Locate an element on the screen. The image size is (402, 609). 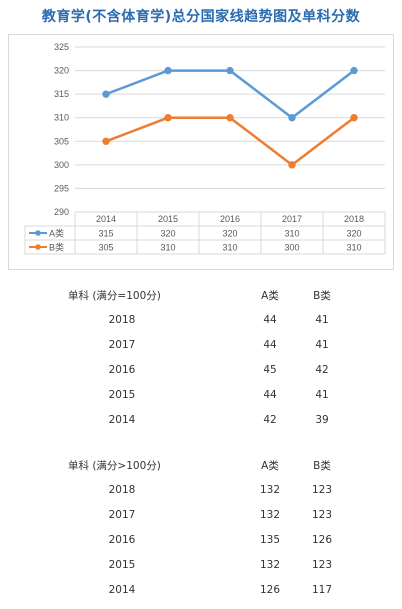
table-row: 2015 44 41 is located at coordinates (201, 397).